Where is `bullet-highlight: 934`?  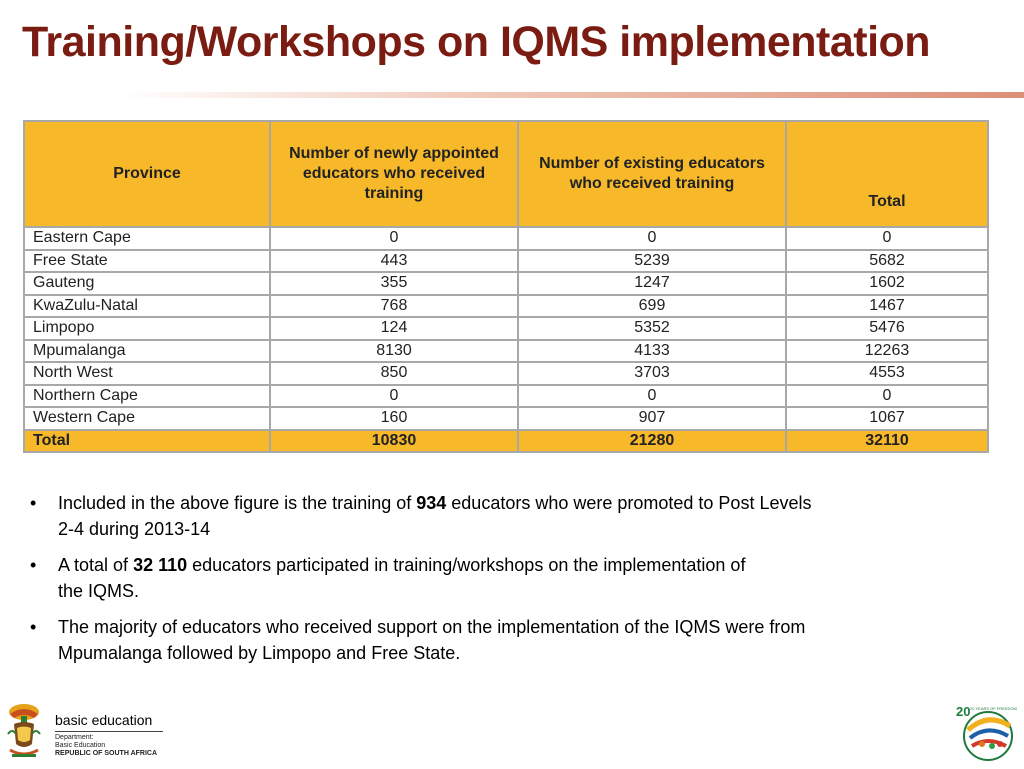 bullet-highlight: 934 is located at coordinates (431, 503).